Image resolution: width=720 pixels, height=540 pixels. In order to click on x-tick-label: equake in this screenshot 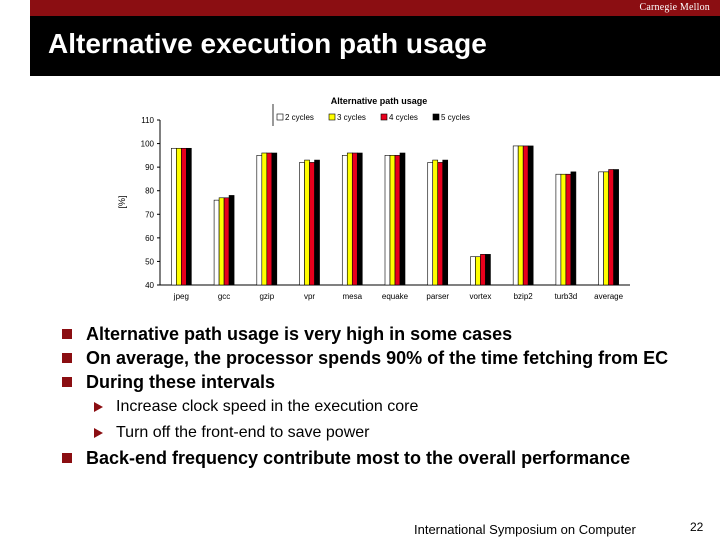, I will do `click(395, 296)`.